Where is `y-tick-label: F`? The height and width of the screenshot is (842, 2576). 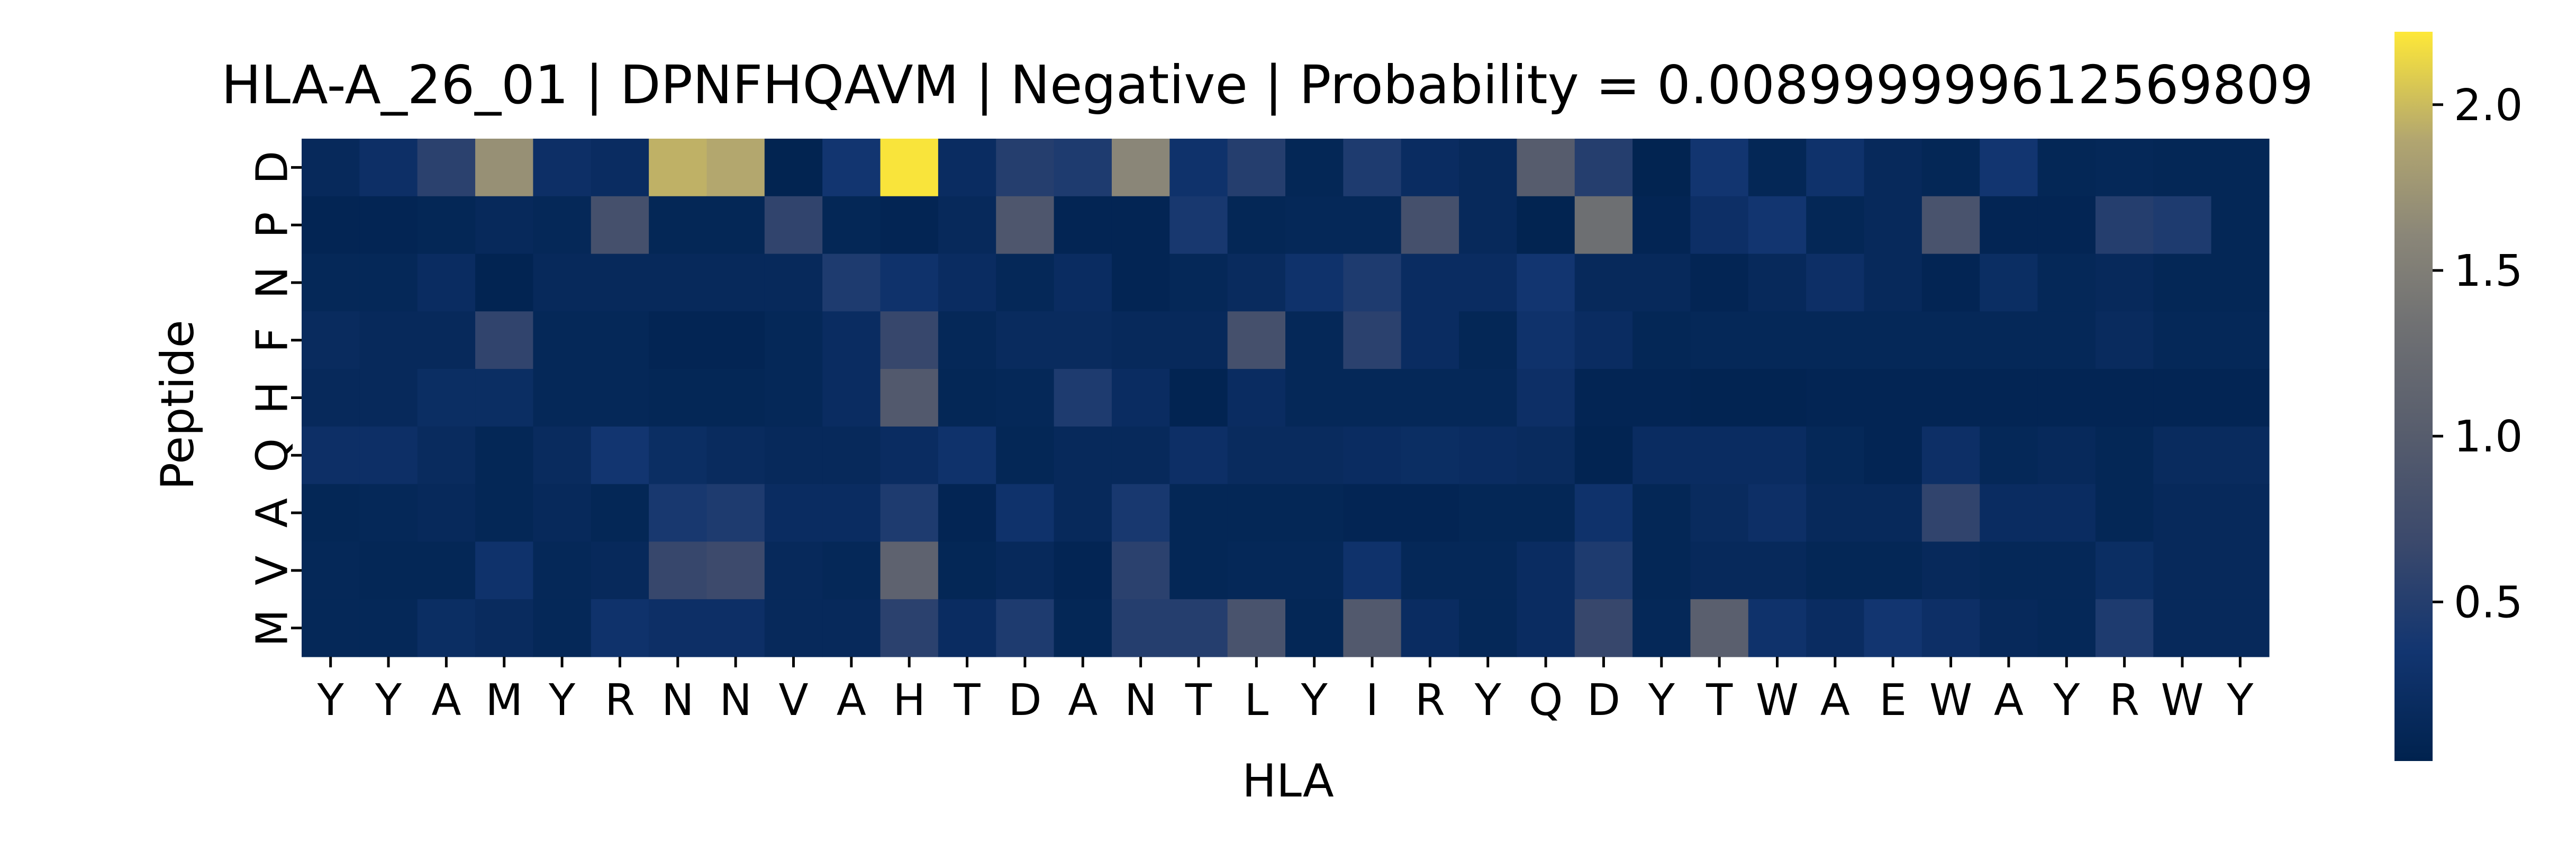 y-tick-label: F is located at coordinates (273, 340).